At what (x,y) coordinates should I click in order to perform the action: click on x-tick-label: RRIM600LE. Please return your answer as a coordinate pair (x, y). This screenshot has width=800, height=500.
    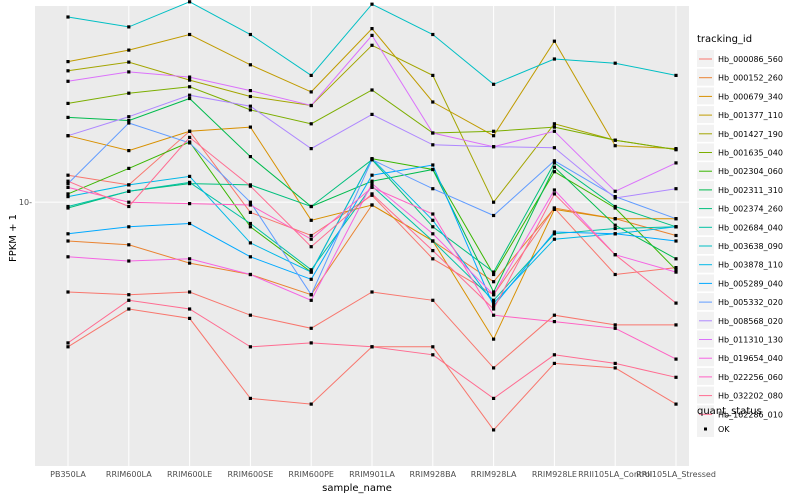
    Looking at the image, I should click on (189, 474).